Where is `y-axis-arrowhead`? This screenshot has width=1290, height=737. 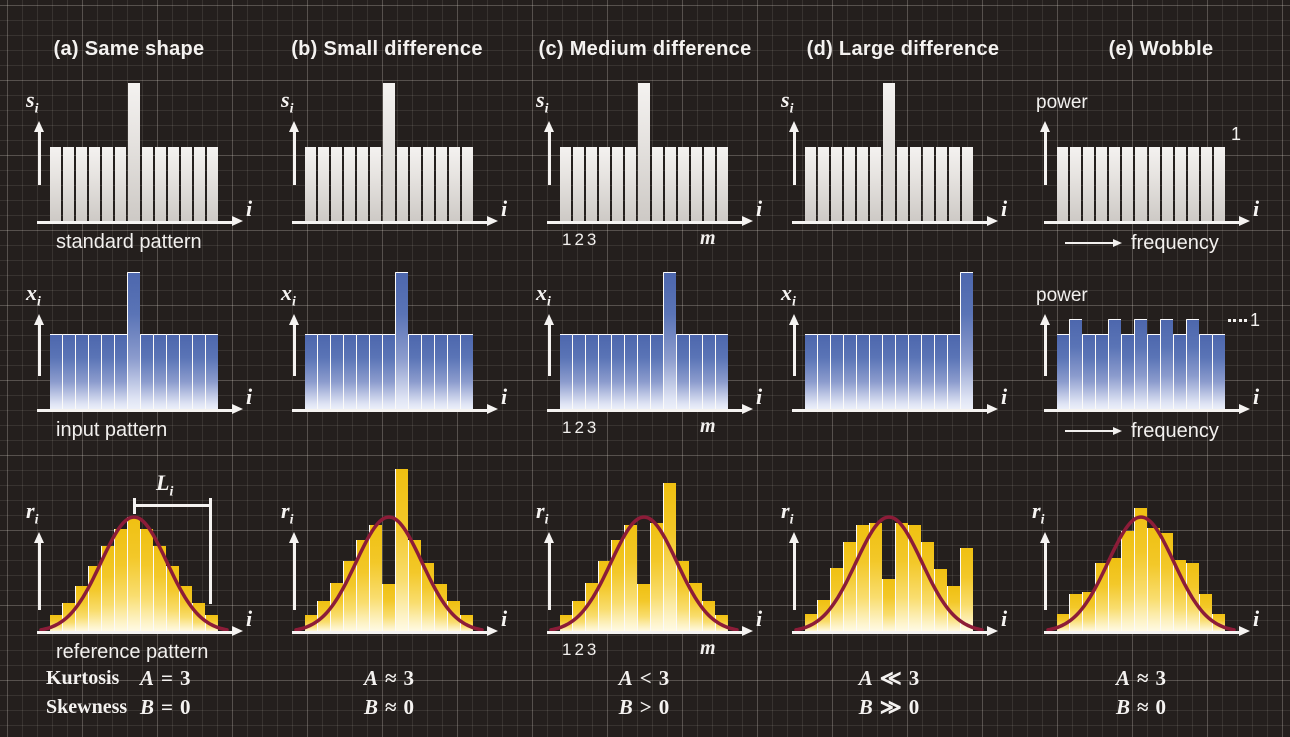
y-axis-arrowhead is located at coordinates (293, 126).